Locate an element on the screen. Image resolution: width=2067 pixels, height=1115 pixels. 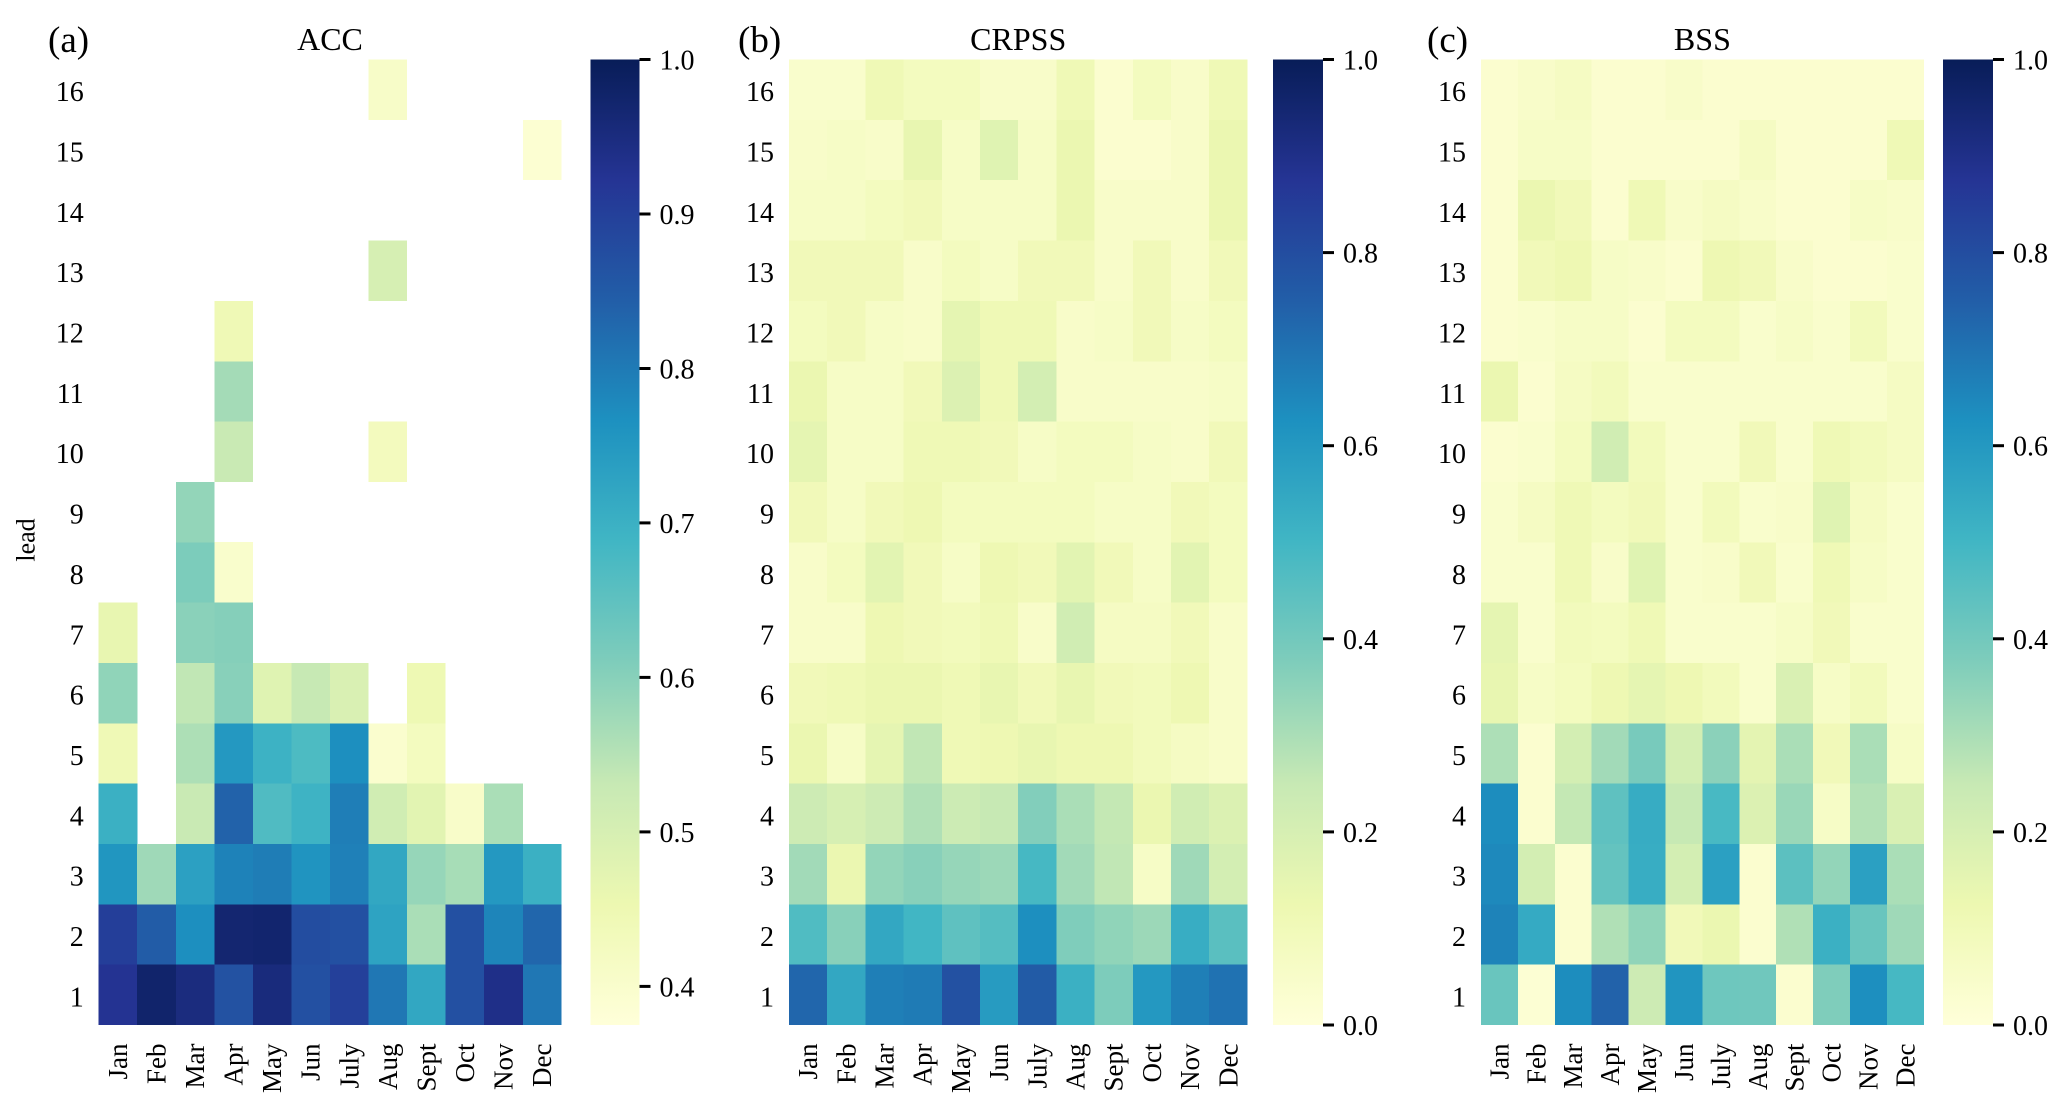
svg-text: 10 is located at coordinates (1452, 454).